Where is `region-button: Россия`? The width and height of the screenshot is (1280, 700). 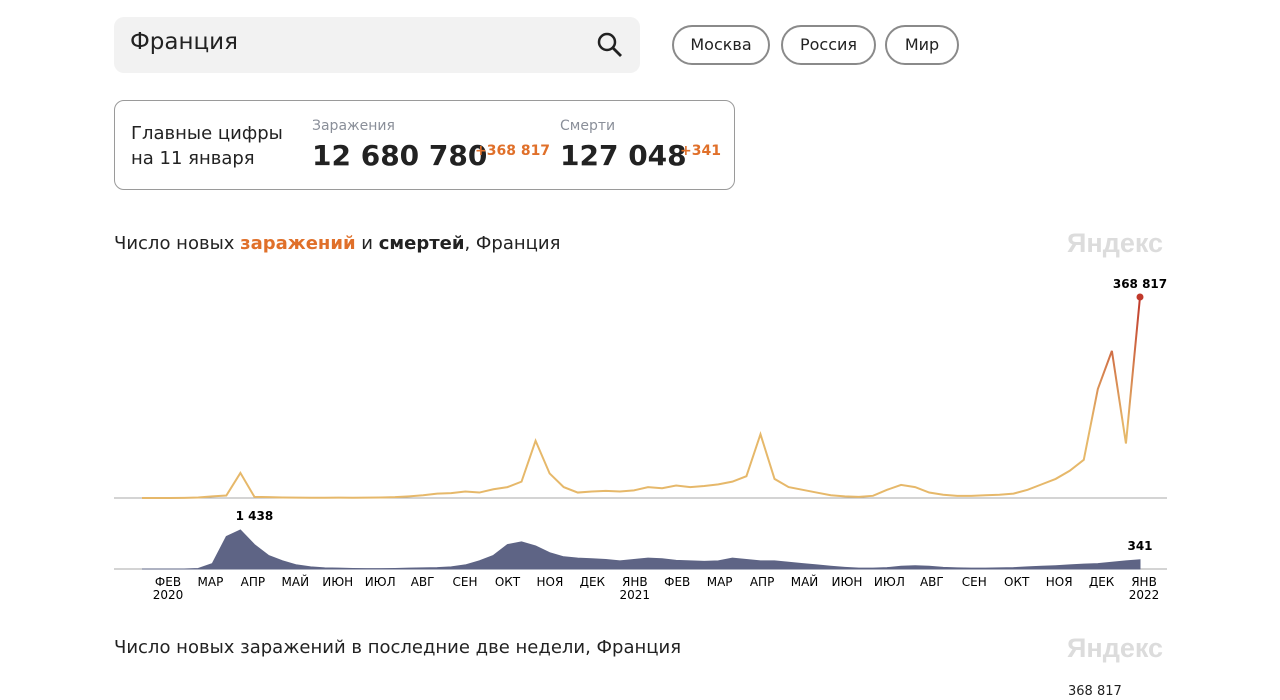
region-button: Россия is located at coordinates (828, 45).